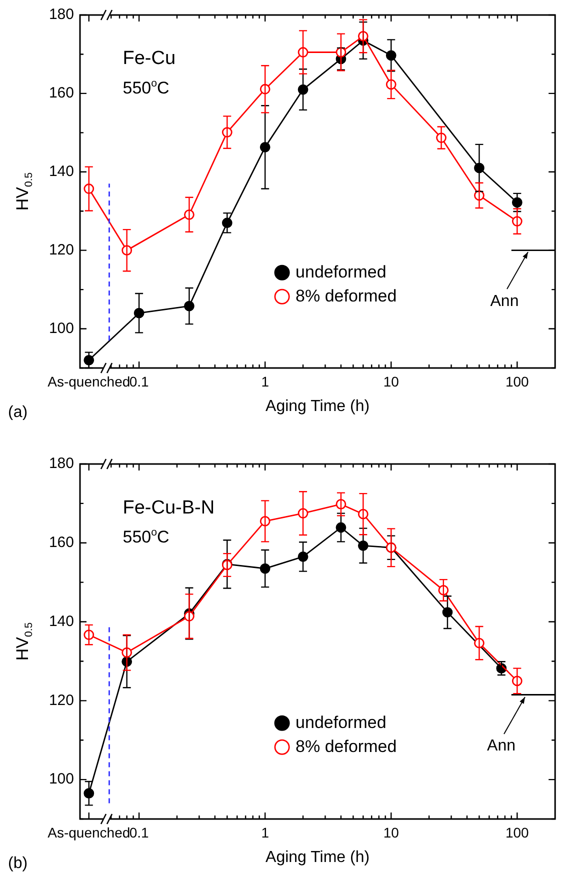  I want to click on text: (b), so click(18, 863).